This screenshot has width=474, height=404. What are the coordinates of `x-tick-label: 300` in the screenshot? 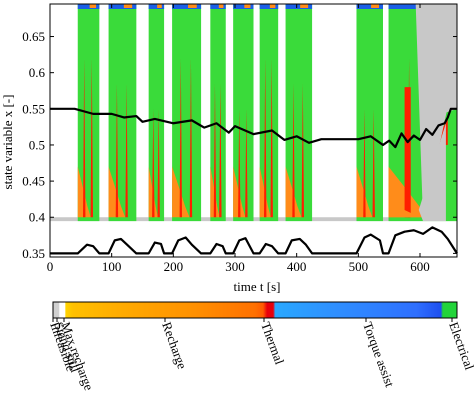 It's located at (235, 266).